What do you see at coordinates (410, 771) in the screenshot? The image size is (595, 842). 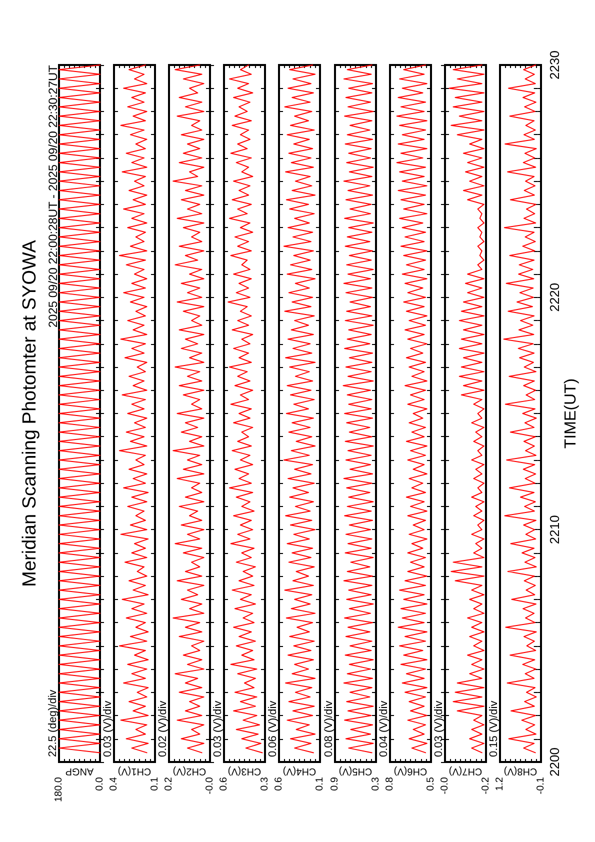 I see `x-axis-title: CH6(V)` at bounding box center [410, 771].